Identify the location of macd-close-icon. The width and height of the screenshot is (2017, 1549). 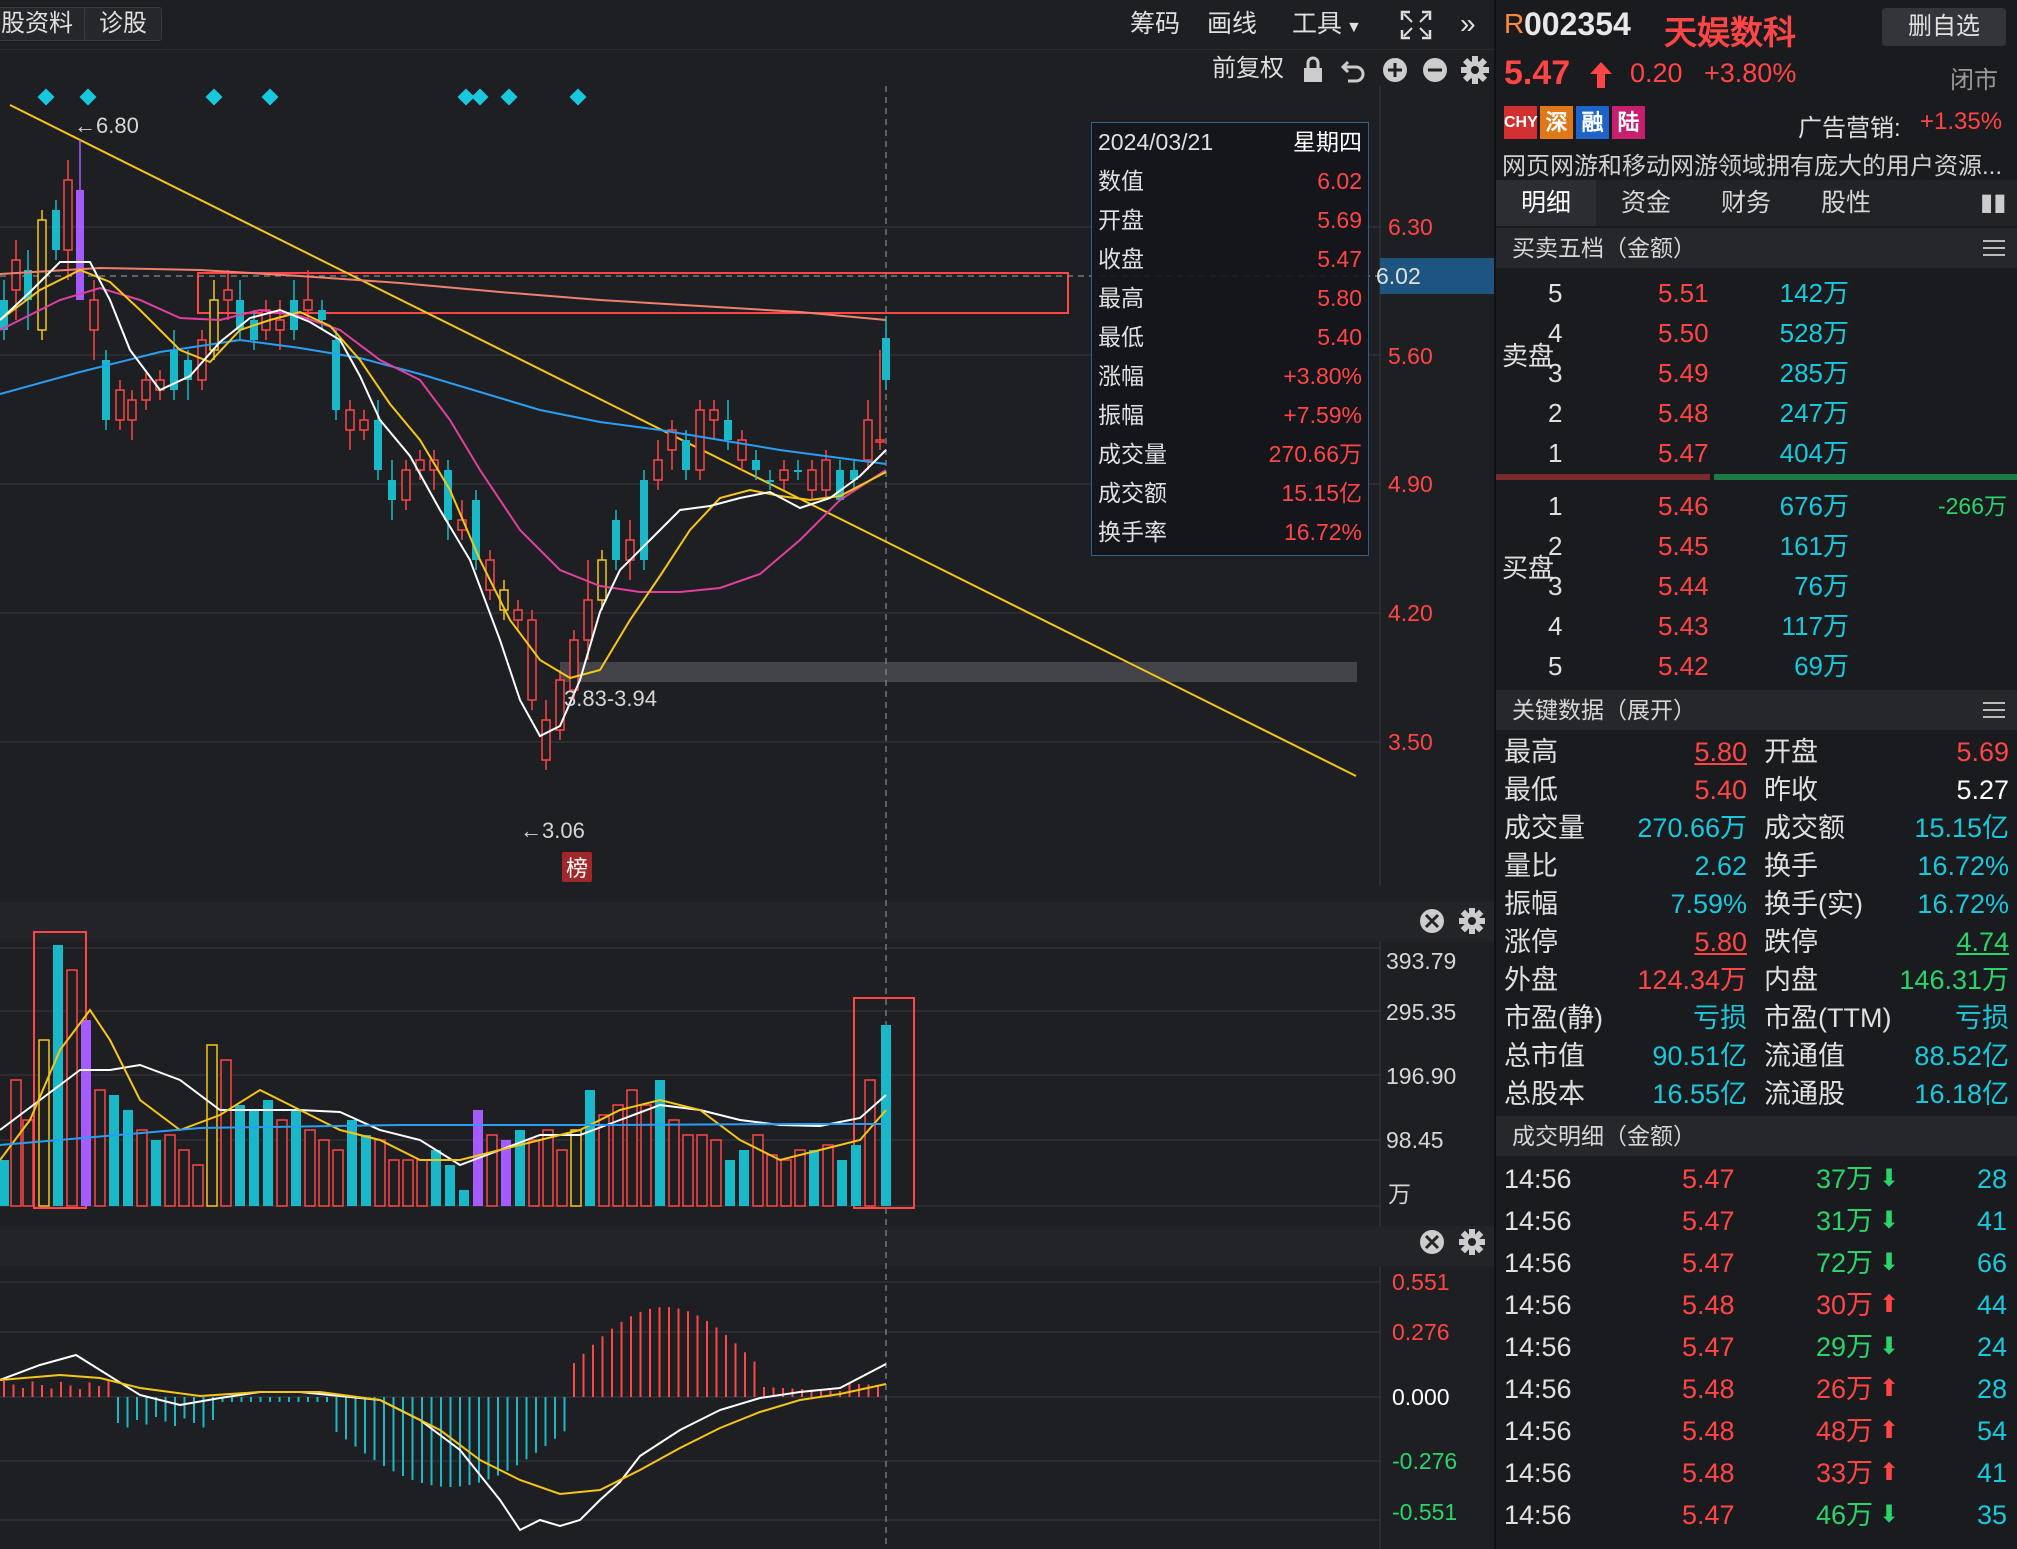
(1432, 1242).